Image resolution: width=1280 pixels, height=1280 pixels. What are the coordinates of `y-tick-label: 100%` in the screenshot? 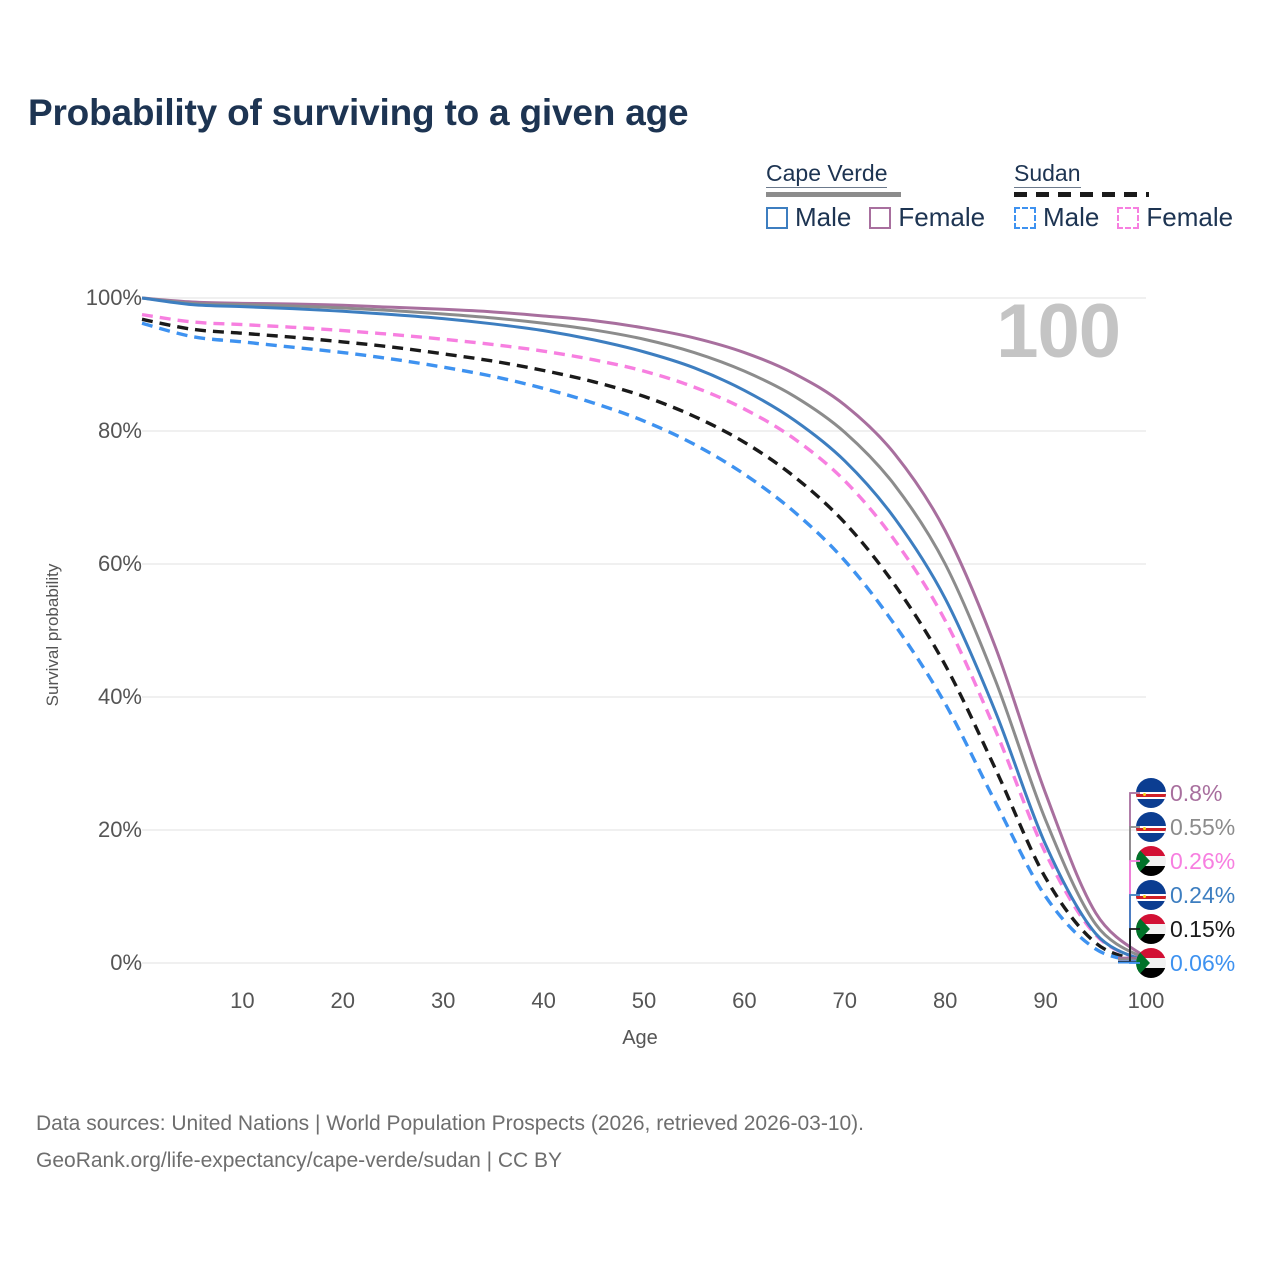 It's located at (113, 297).